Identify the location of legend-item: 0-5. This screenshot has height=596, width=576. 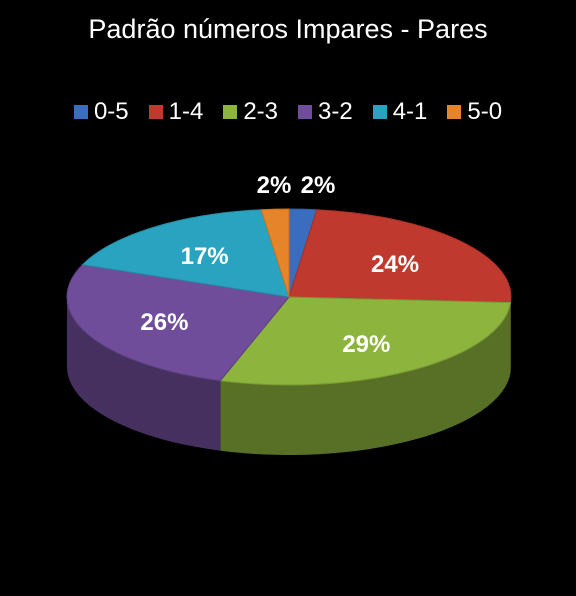
(101, 112).